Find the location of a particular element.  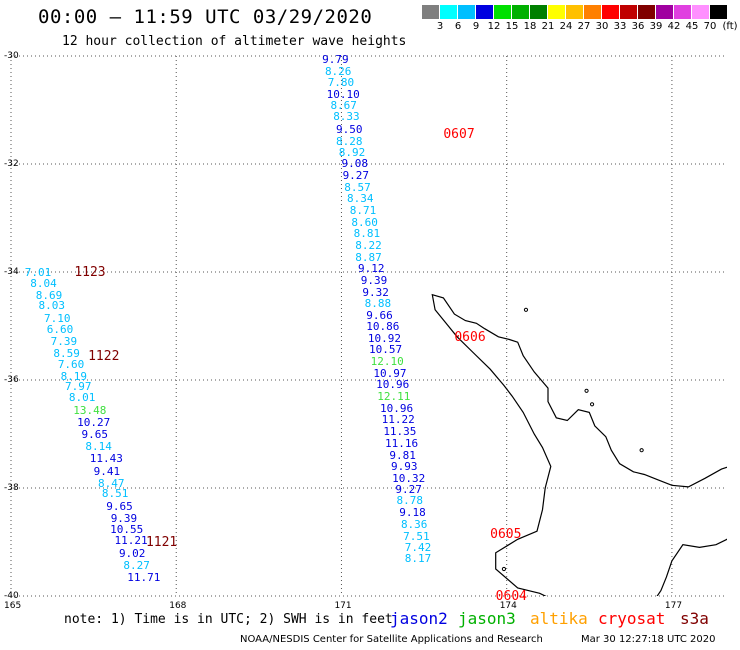

wave-height-value: 8.51 is located at coordinates (115, 494).